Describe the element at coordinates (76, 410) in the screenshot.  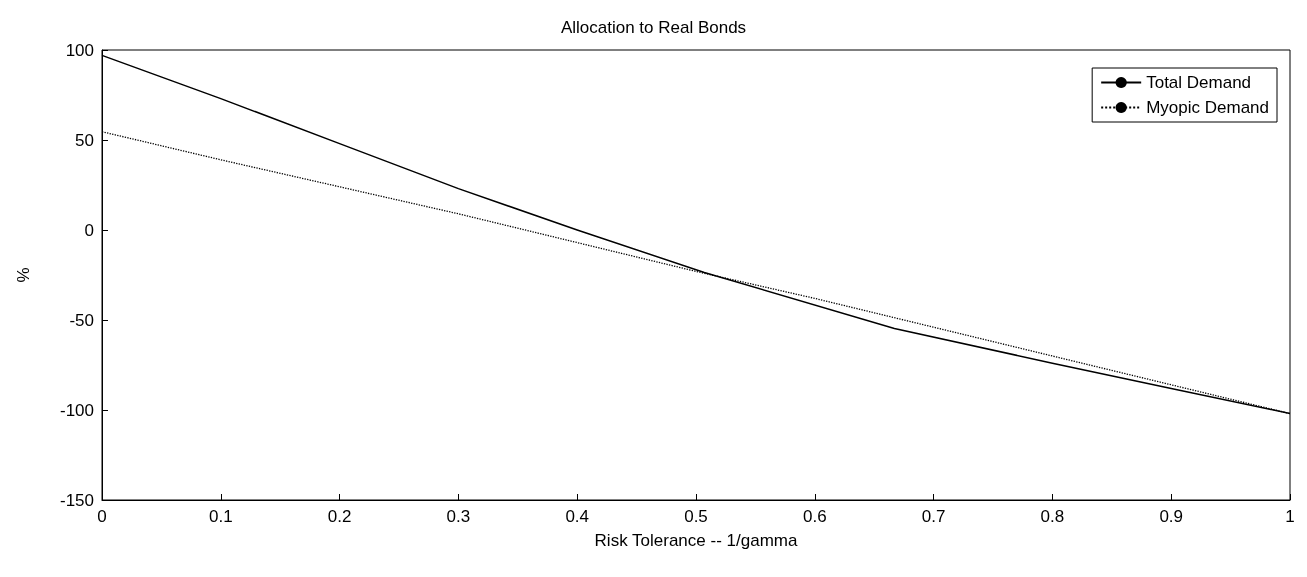
I see `y-tick-label: -100` at that location.